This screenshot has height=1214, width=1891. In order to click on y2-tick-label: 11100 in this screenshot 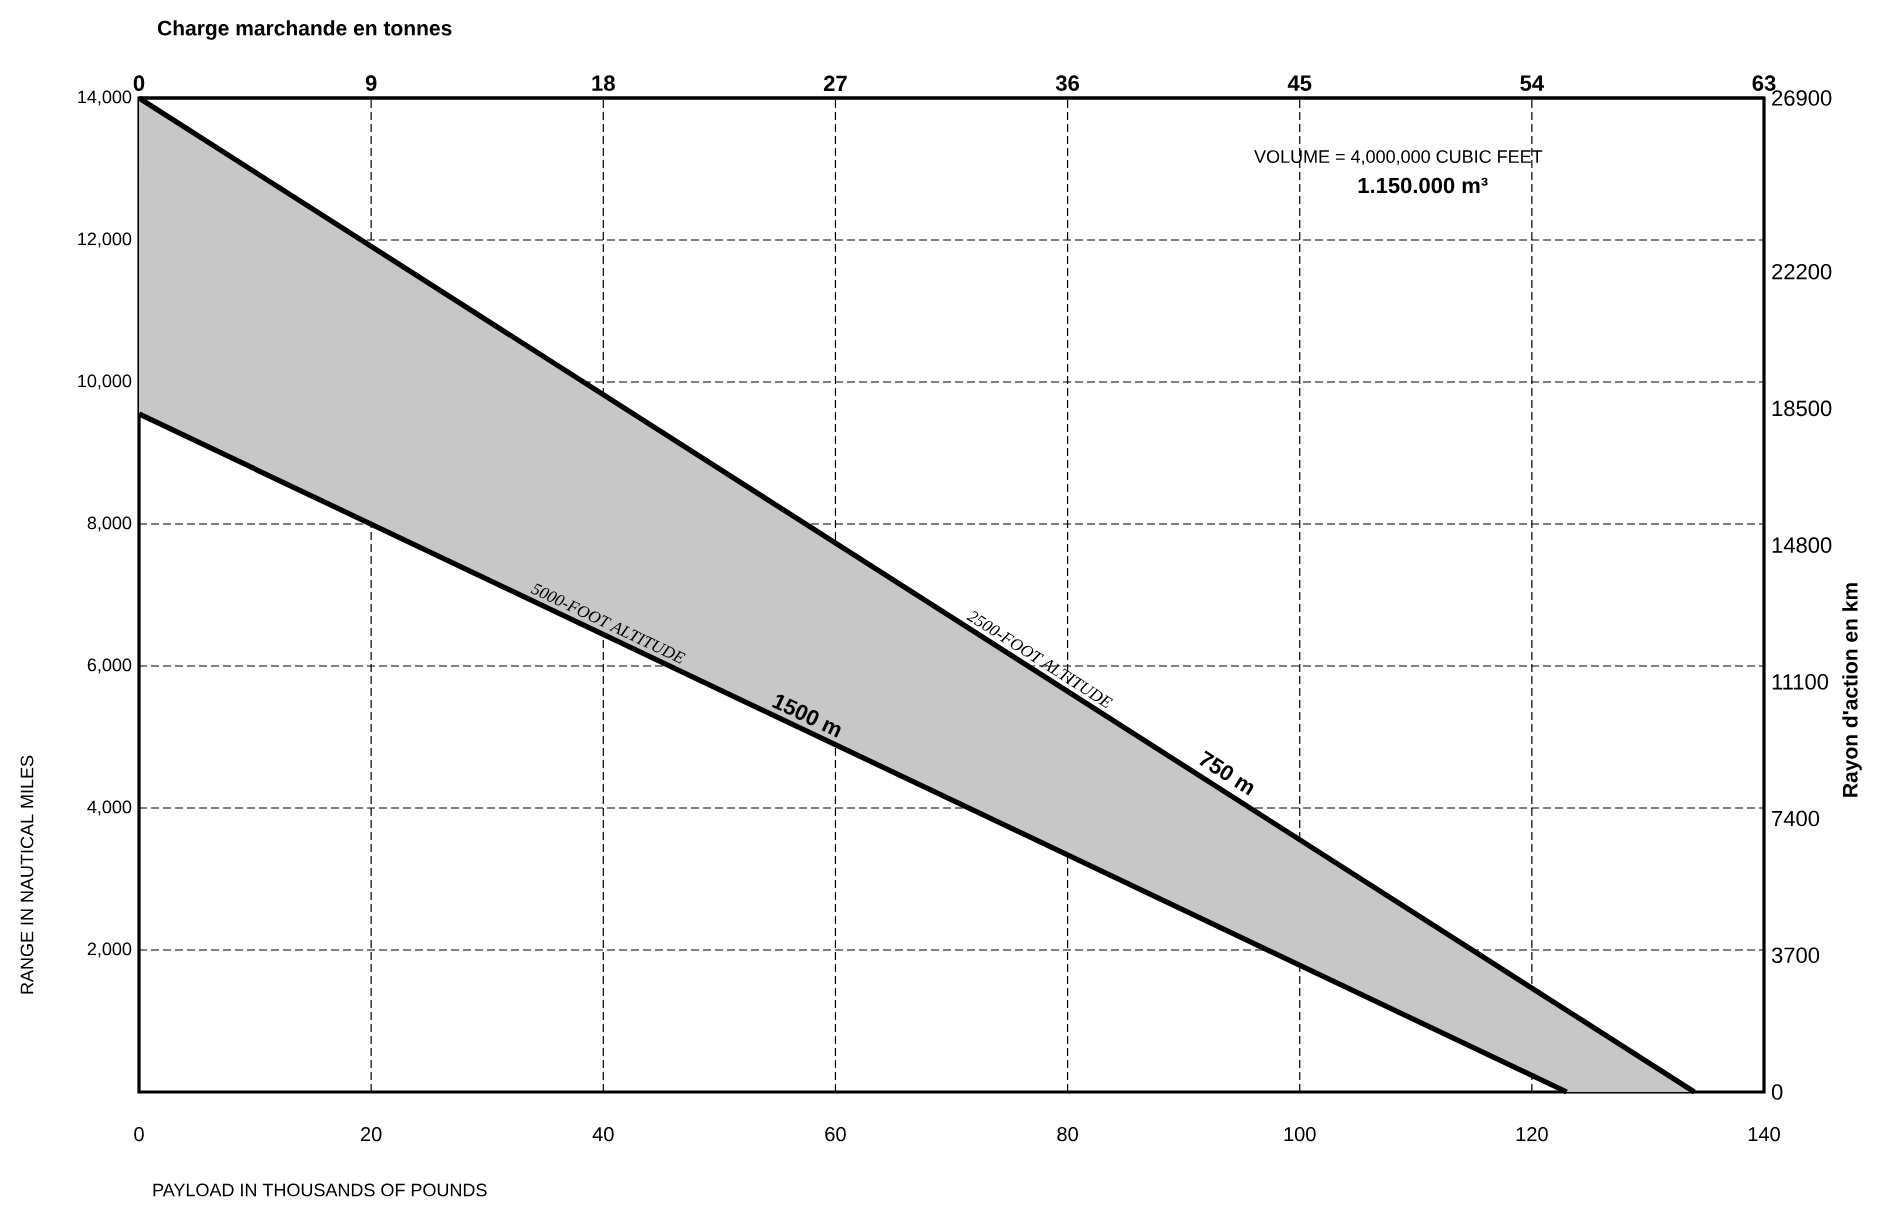, I will do `click(1800, 682)`.